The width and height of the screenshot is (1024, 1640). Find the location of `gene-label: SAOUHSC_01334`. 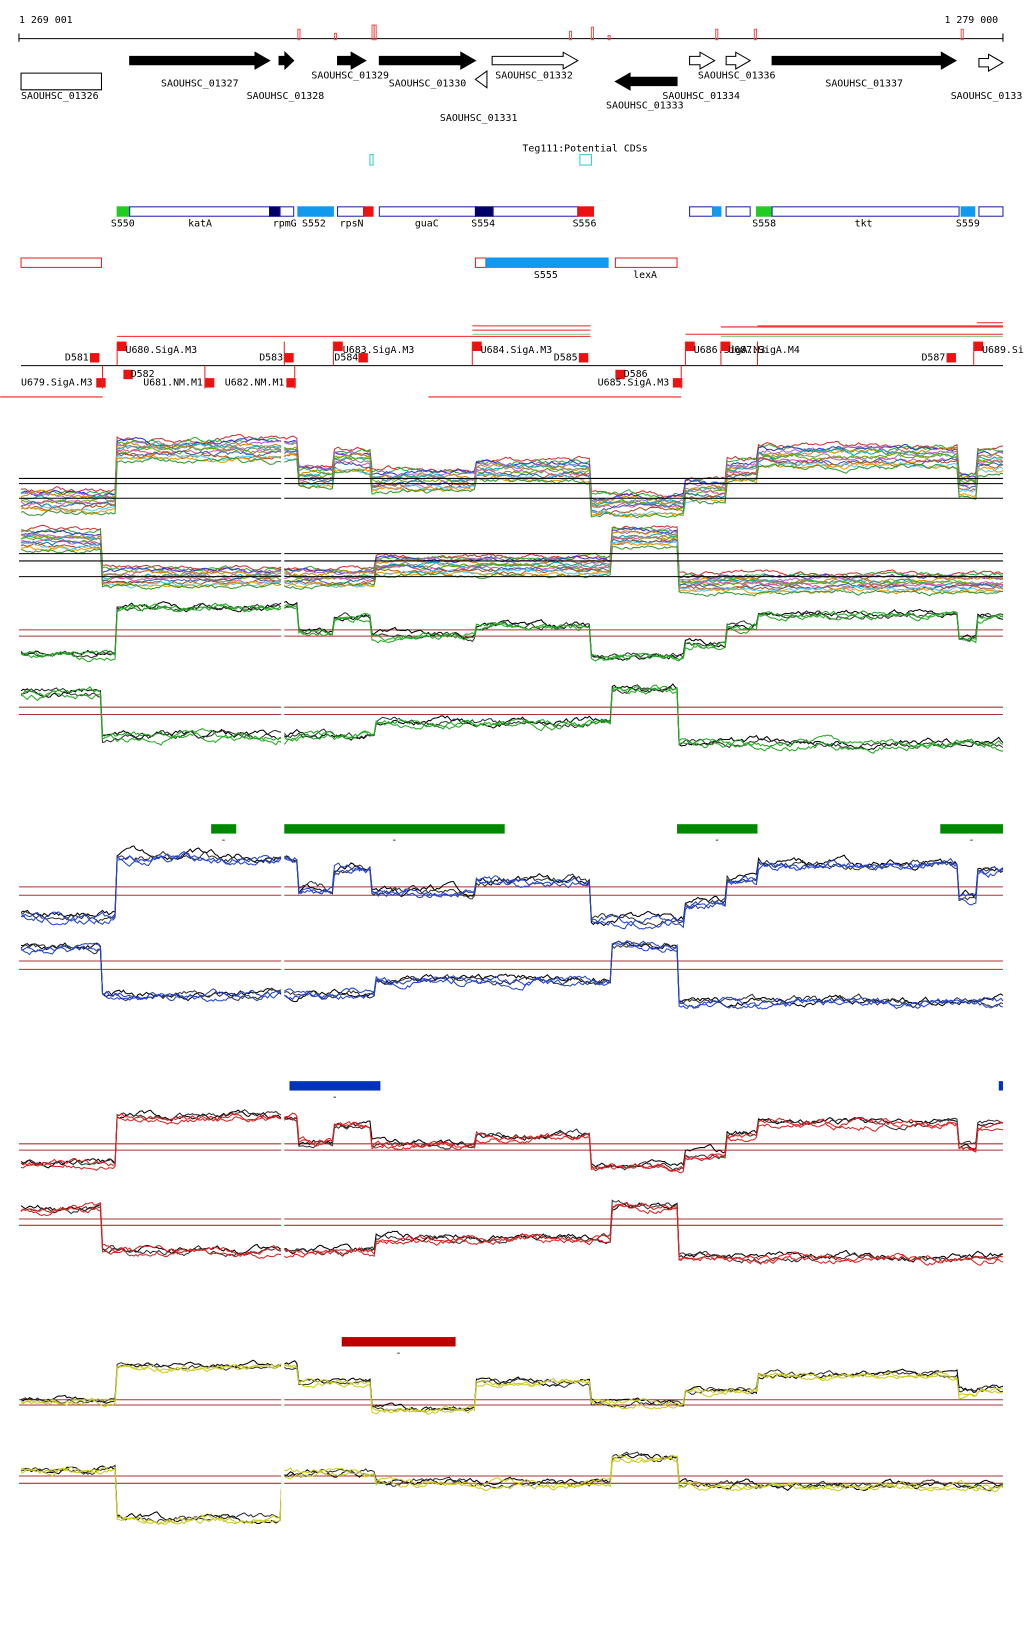

gene-label: SAOUHSC_01334 is located at coordinates (701, 96).